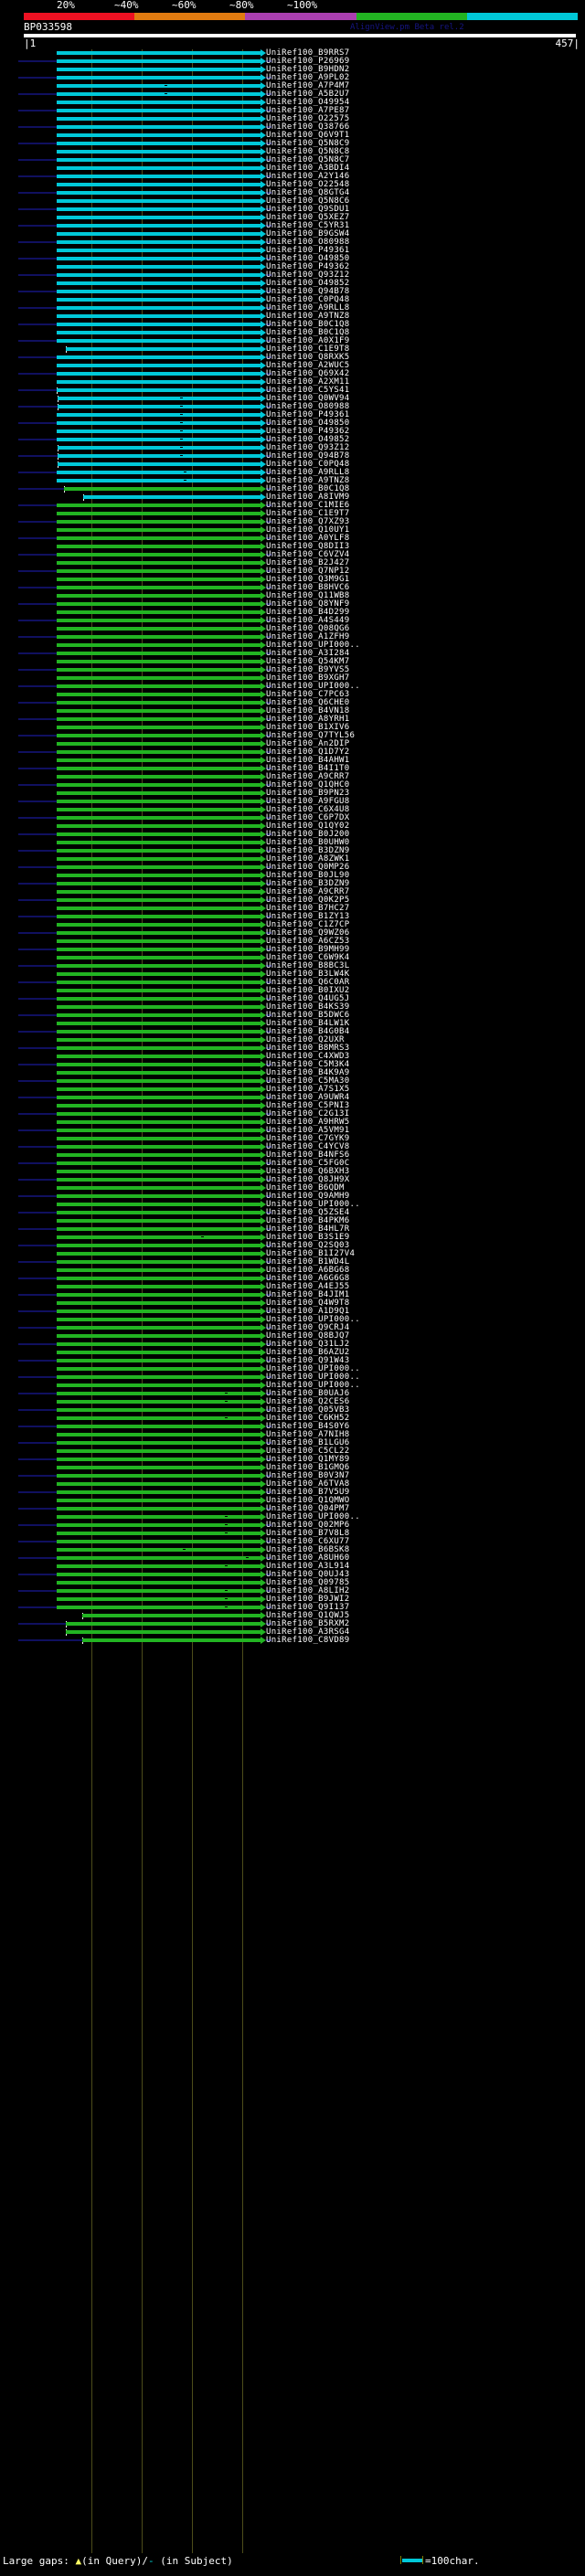  Describe the element at coordinates (308, 373) in the screenshot. I see `hit-label: UniRef100_Q69X42` at that location.